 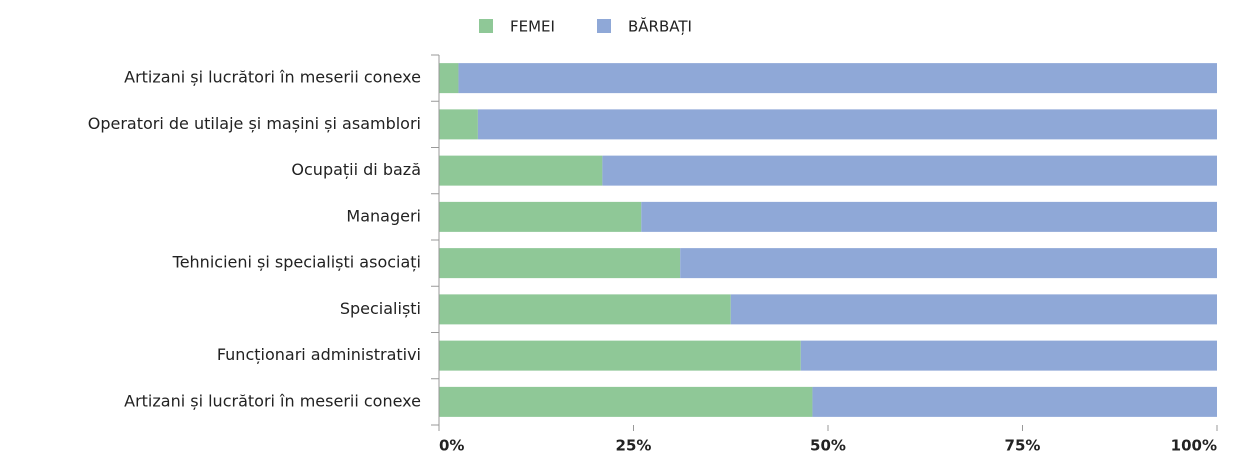 What do you see at coordinates (451, 446) in the screenshot?
I see `x-tick-label: 0%` at bounding box center [451, 446].